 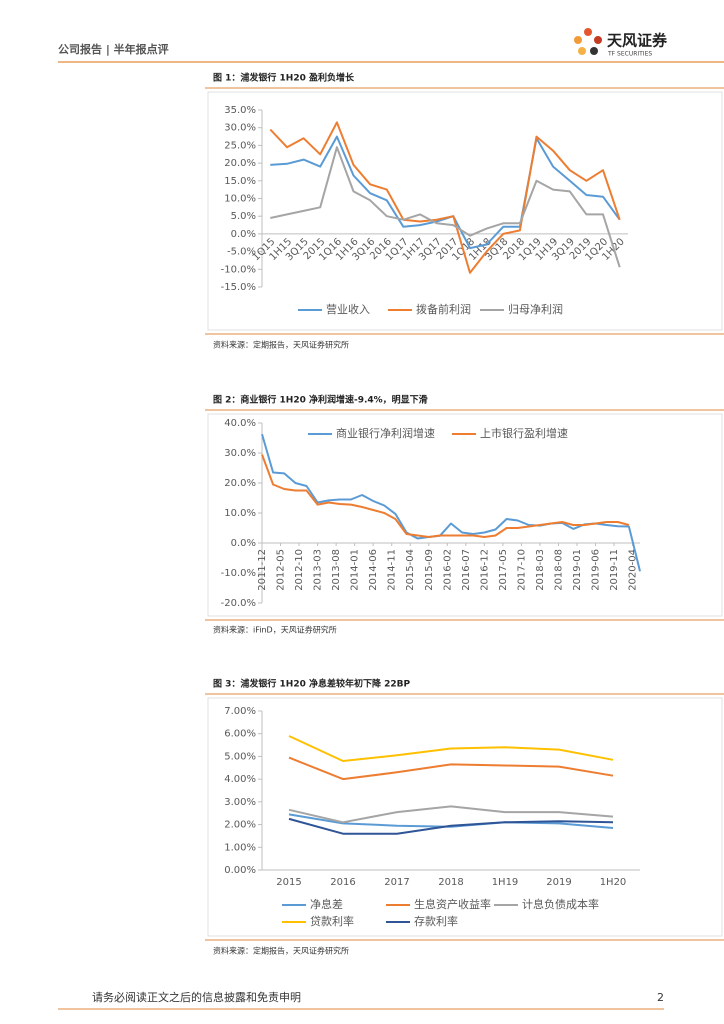 What do you see at coordinates (429, 570) in the screenshot?
I see `x-tick-label: 2015-09` at bounding box center [429, 570].